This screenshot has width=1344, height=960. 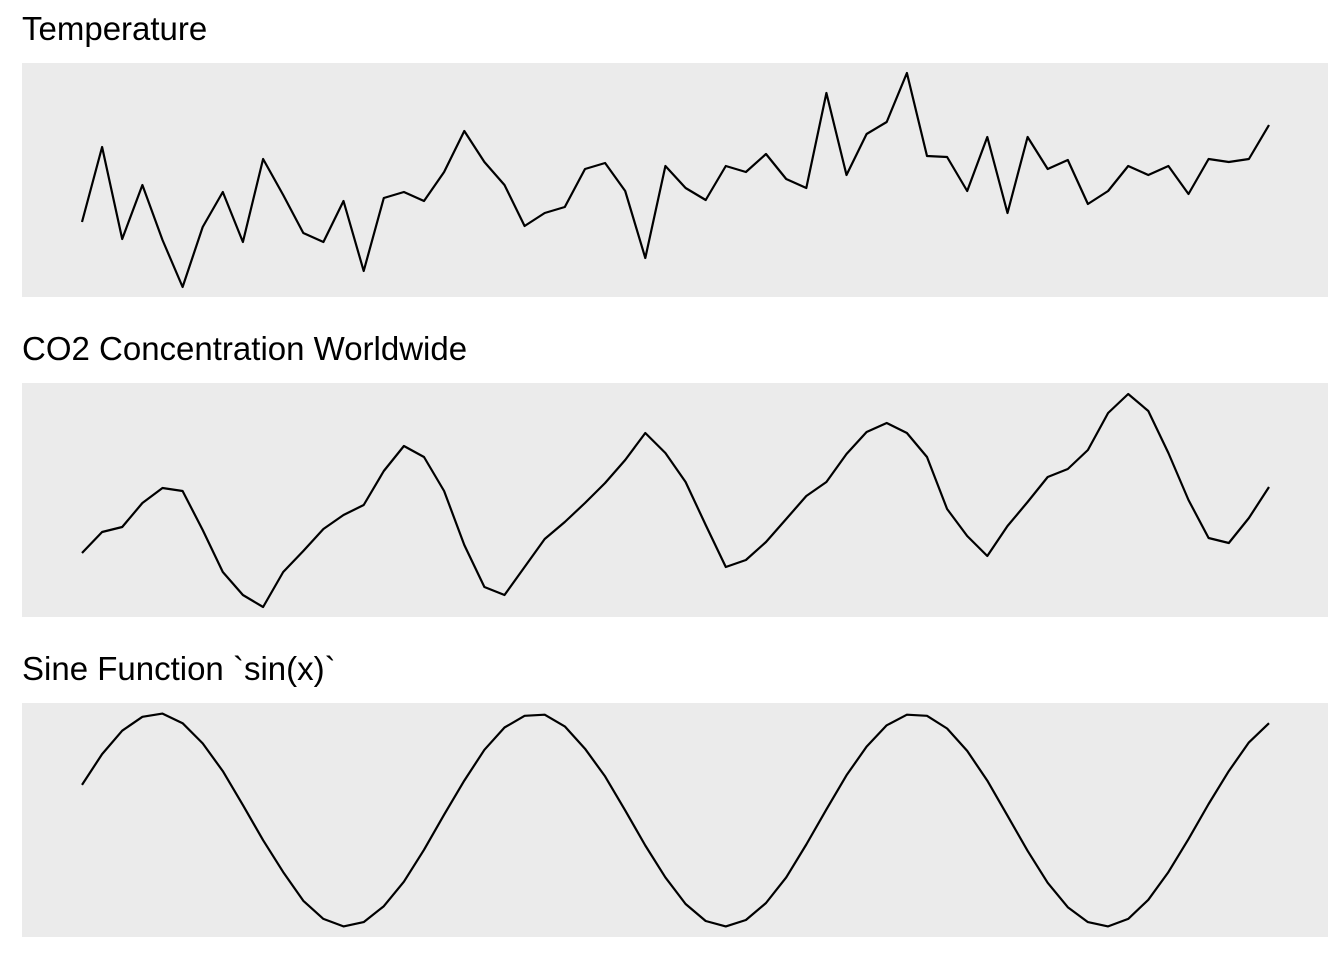 What do you see at coordinates (244, 348) in the screenshot?
I see `chart-title: CO2 Concentration Worldwide` at bounding box center [244, 348].